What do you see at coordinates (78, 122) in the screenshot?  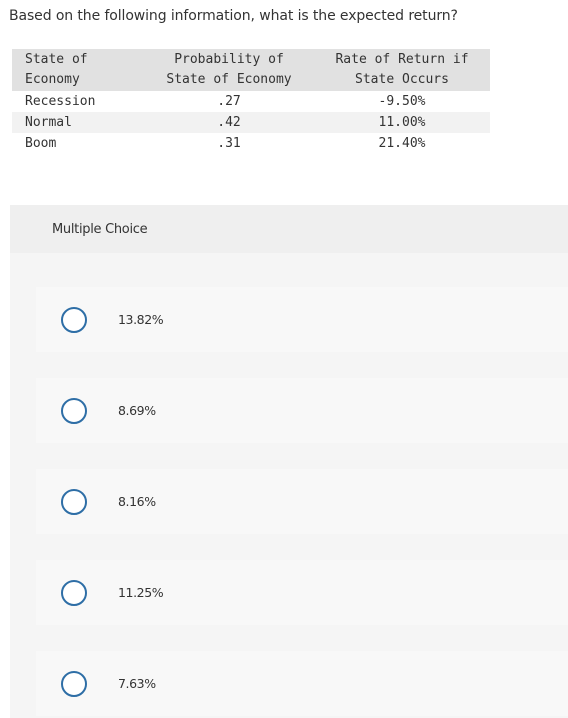 I see `cell-state: Normal` at bounding box center [78, 122].